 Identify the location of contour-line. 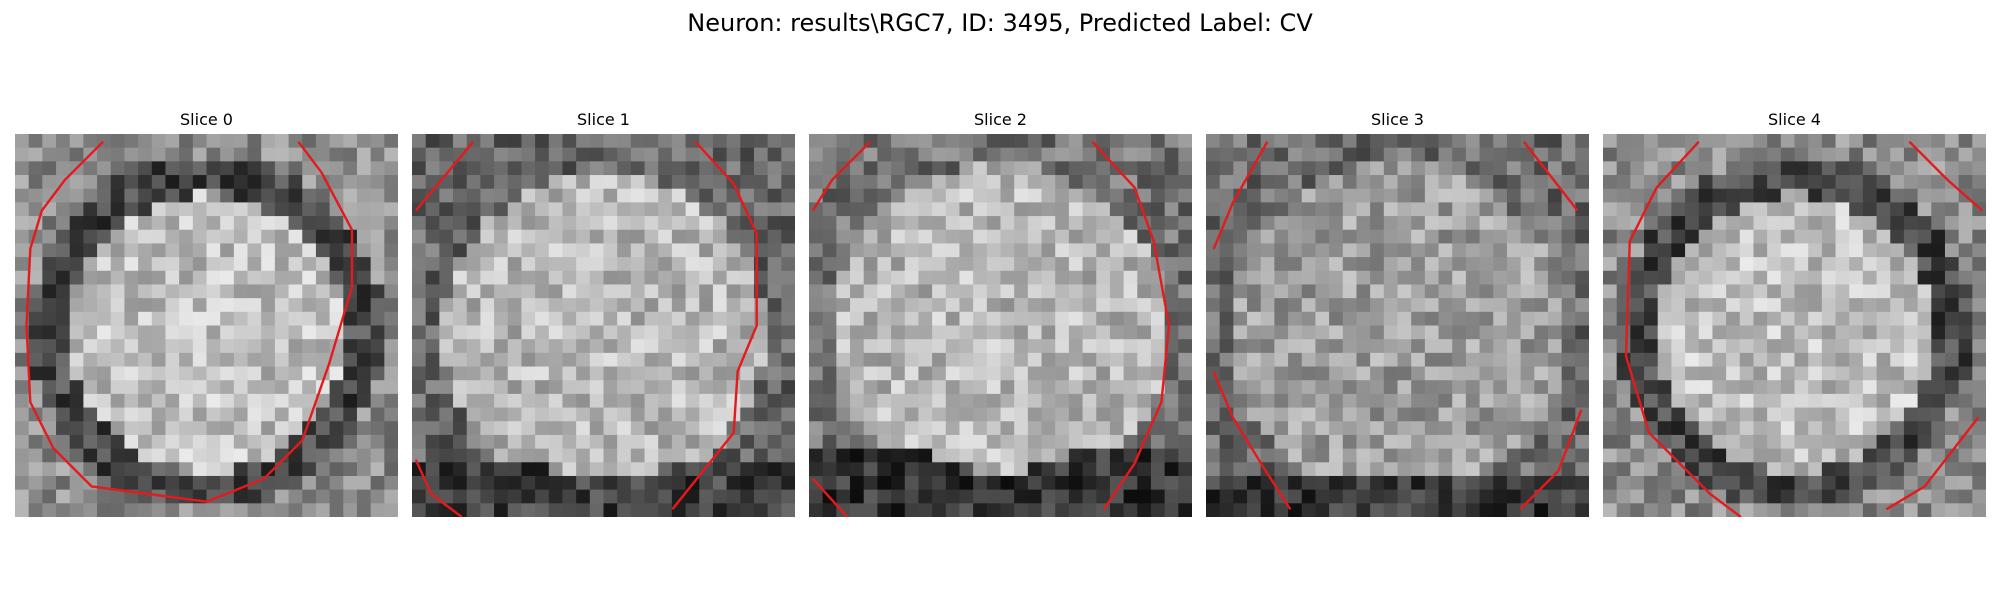
(714, 325).